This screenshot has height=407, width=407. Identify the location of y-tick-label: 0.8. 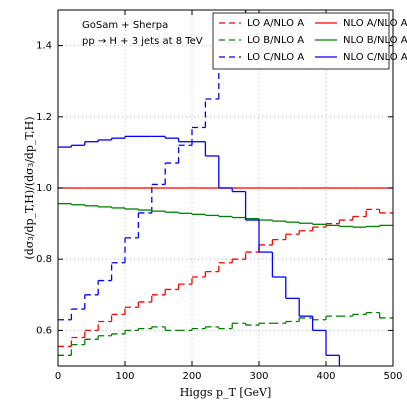
(44, 259).